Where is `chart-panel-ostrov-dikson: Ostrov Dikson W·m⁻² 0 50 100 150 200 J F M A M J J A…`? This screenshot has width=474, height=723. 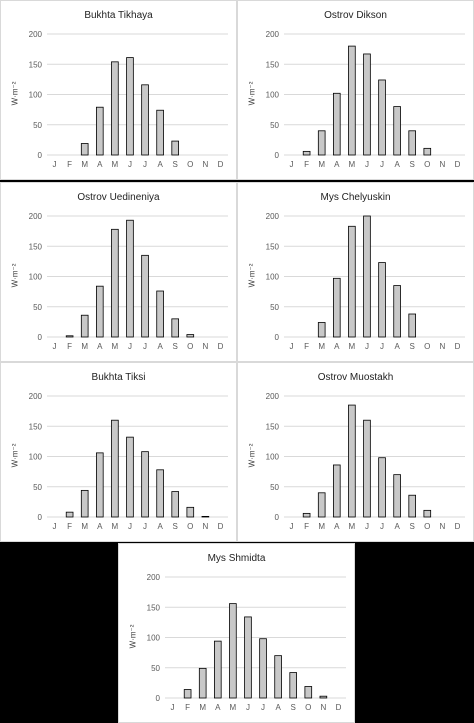 chart-panel-ostrov-dikson: Ostrov Dikson W·m⁻² 0 50 100 150 200 J F M A M J J A… is located at coordinates (355, 90).